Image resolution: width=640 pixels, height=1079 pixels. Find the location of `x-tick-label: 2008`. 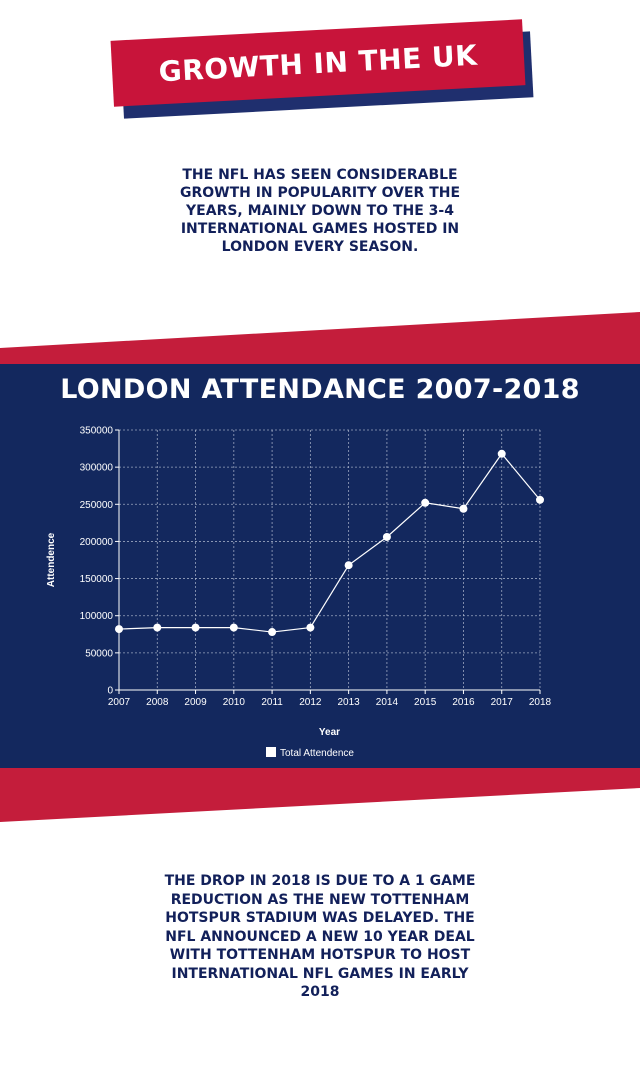

x-tick-label: 2008 is located at coordinates (157, 702).